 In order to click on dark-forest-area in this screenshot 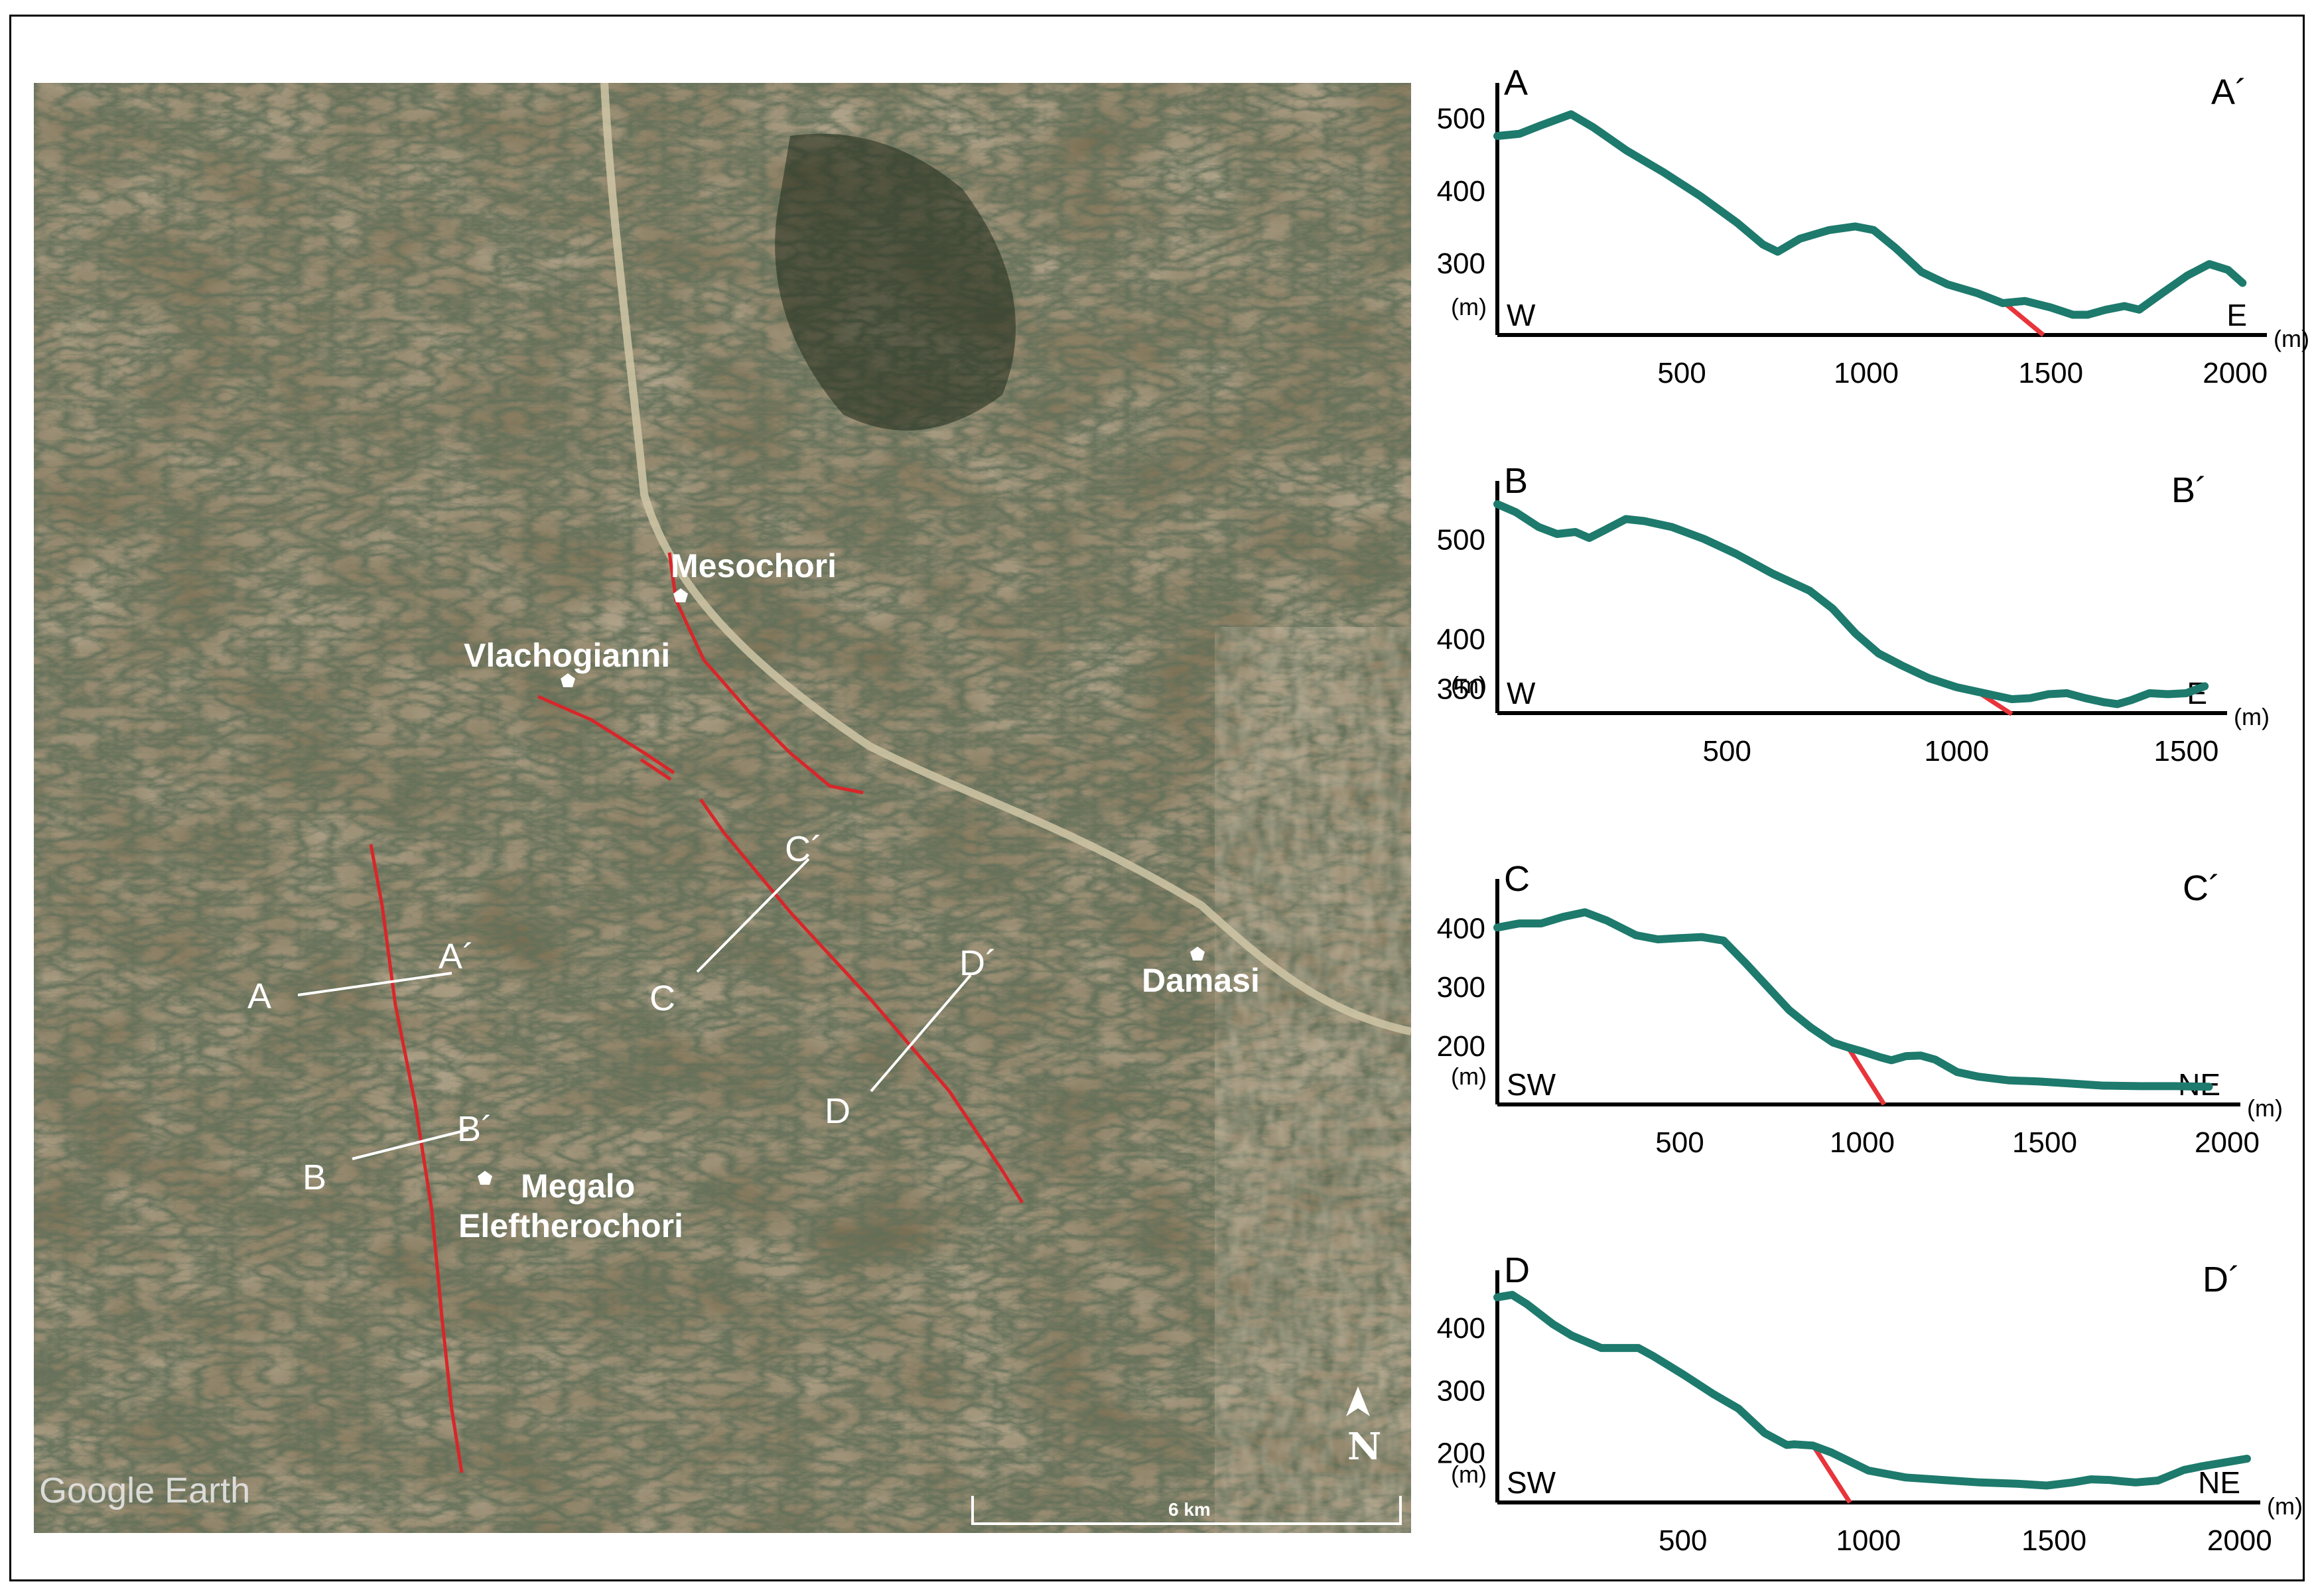, I will do `click(895, 282)`.